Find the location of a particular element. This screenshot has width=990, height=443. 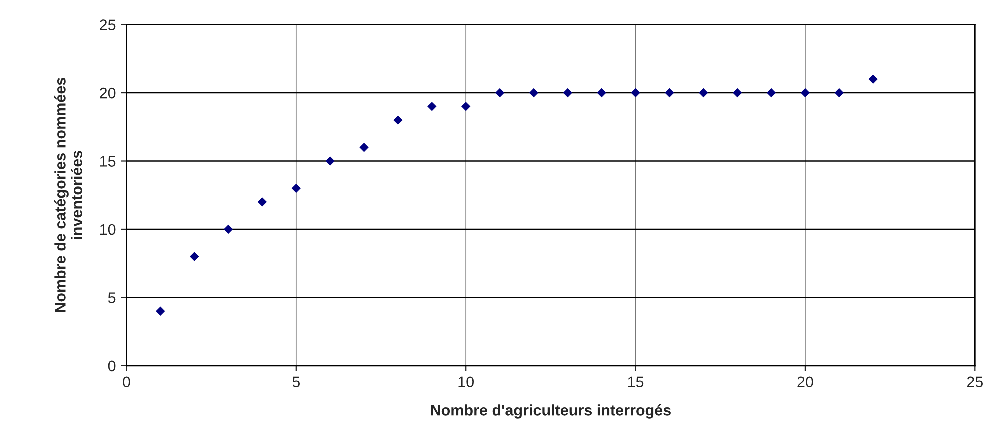

y-tick-label: 15 is located at coordinates (108, 161).